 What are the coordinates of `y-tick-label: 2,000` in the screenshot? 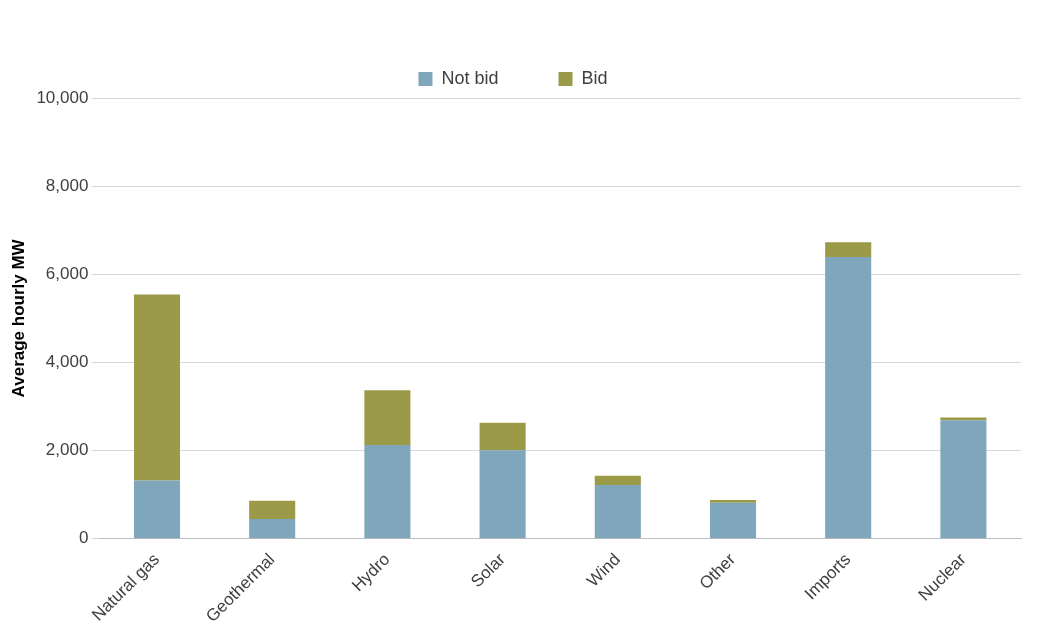 It's located at (67, 450).